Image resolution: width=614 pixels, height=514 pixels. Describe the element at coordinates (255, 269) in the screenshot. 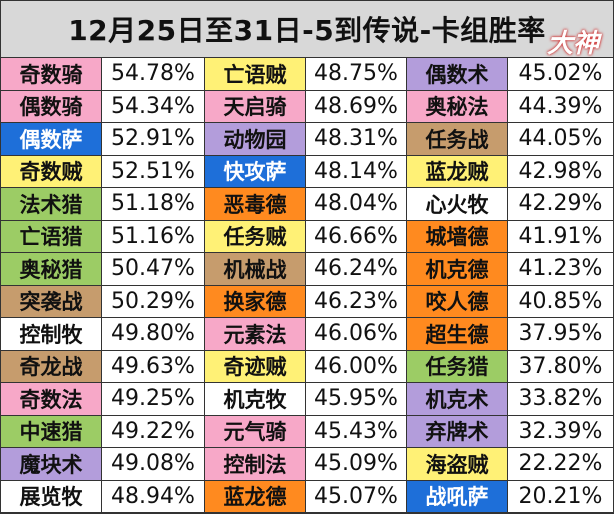

I see `deck-name-cell: 机械战` at that location.